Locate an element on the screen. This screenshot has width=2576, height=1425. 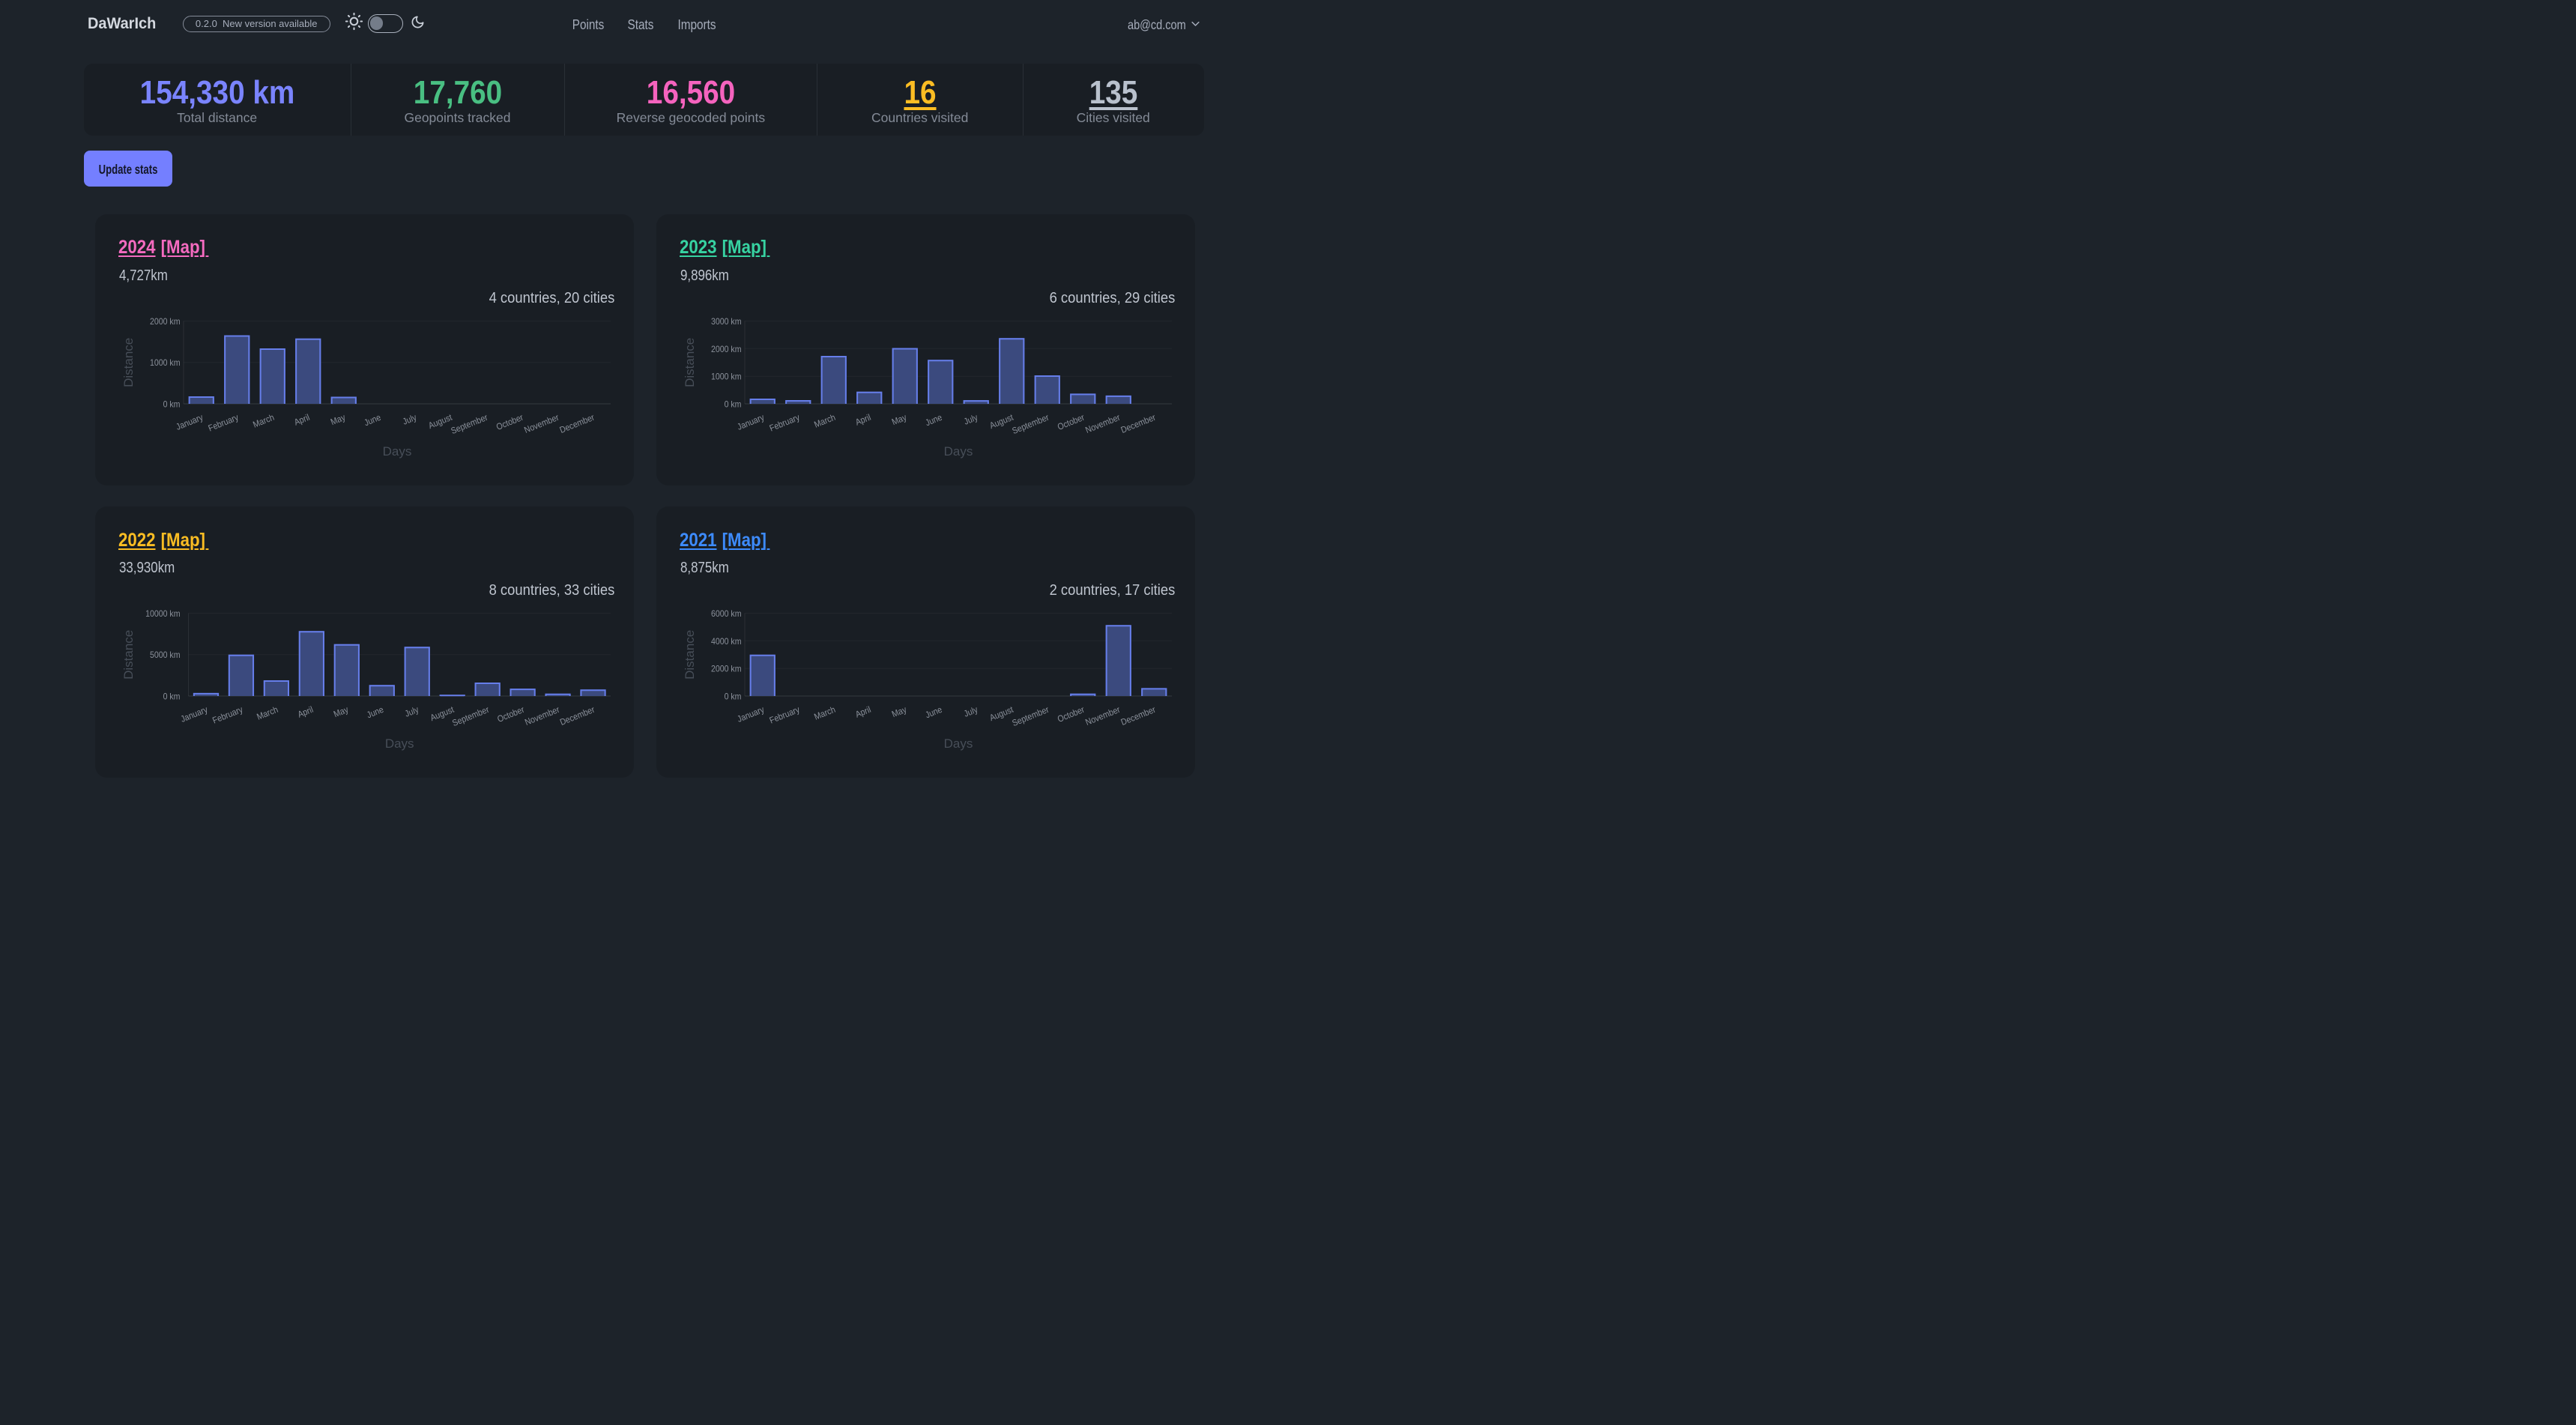
svg-text: 10000 km is located at coordinates (162, 613).